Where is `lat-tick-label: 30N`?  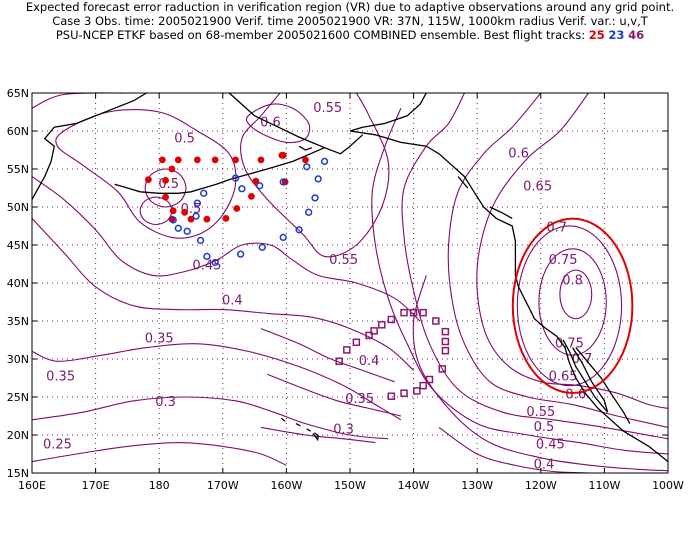 lat-tick-label: 30N is located at coordinates (18, 359).